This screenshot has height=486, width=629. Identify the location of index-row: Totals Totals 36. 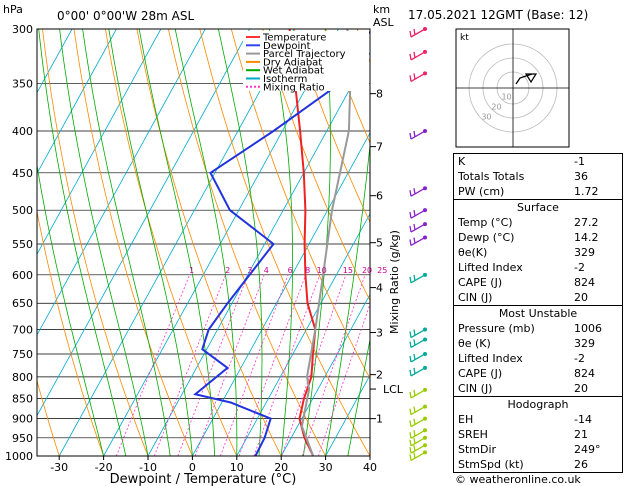
(538, 176).